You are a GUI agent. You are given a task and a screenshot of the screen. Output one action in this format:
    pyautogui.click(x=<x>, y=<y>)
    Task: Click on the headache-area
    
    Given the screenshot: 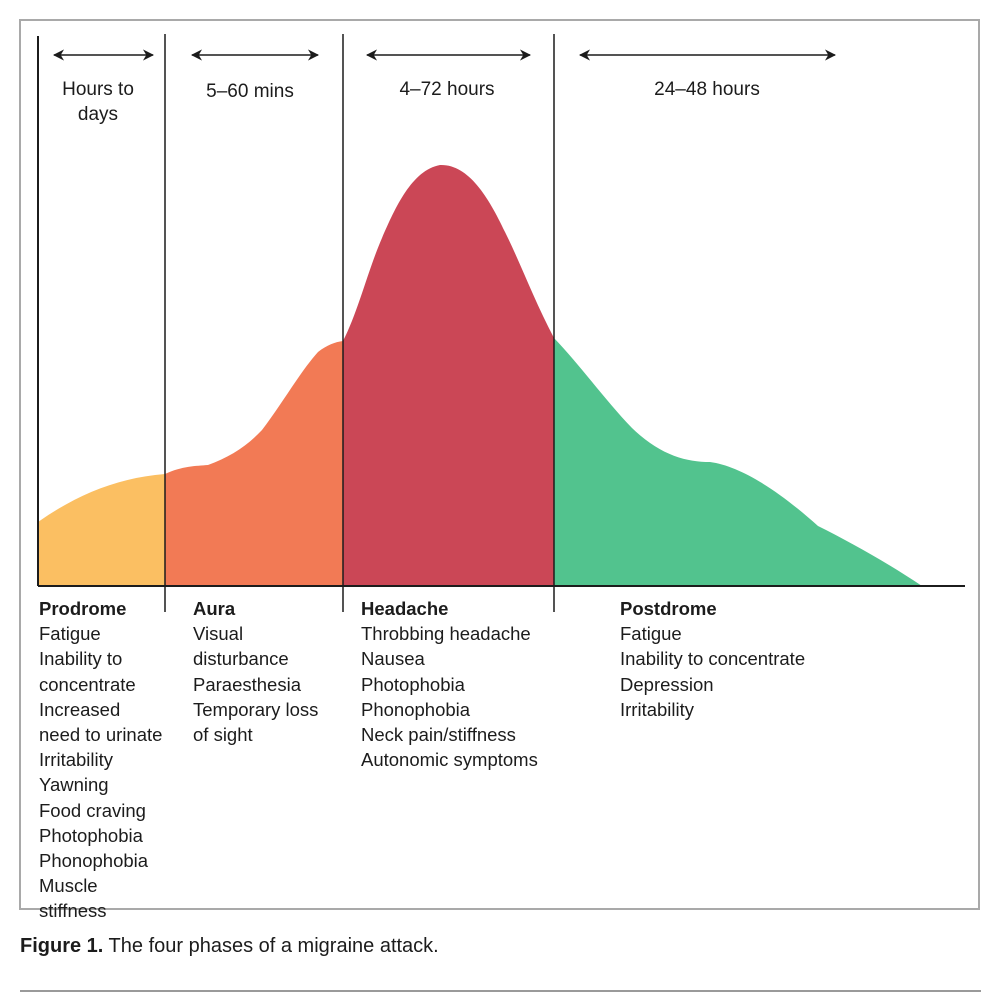 What is the action you would take?
    pyautogui.click(x=448, y=375)
    